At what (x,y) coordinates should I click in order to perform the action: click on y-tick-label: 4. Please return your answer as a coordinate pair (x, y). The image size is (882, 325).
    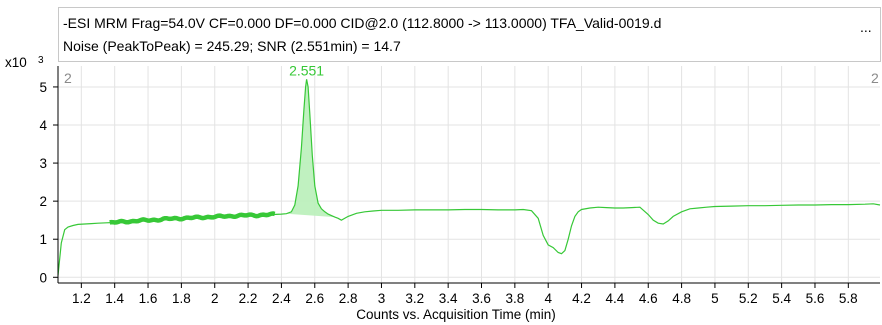
    Looking at the image, I should click on (43, 125).